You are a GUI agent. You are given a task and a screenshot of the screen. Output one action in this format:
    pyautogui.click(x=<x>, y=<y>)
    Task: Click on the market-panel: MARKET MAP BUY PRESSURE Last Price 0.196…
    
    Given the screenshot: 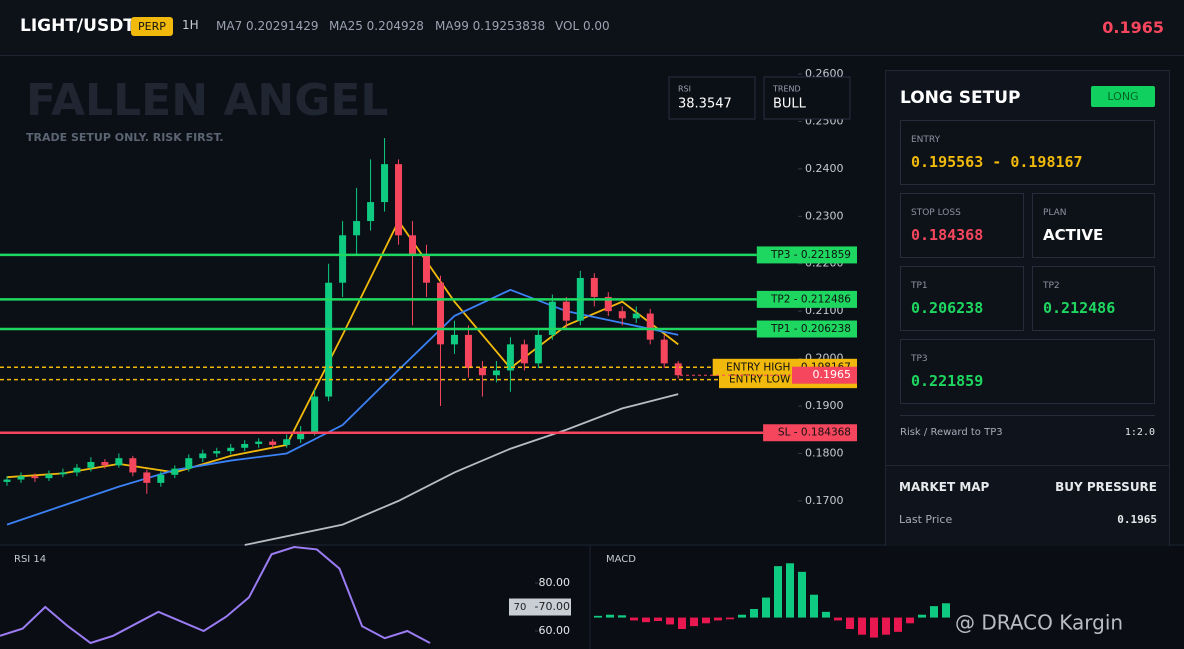 What is the action you would take?
    pyautogui.click(x=1027, y=505)
    